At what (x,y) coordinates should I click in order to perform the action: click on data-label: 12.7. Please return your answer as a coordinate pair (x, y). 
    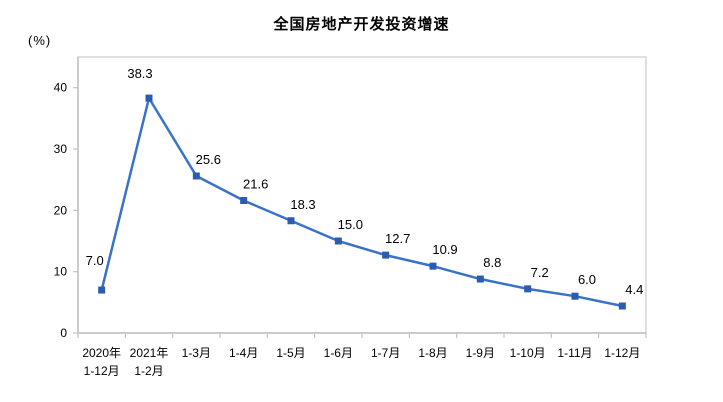
    Looking at the image, I should click on (397, 238).